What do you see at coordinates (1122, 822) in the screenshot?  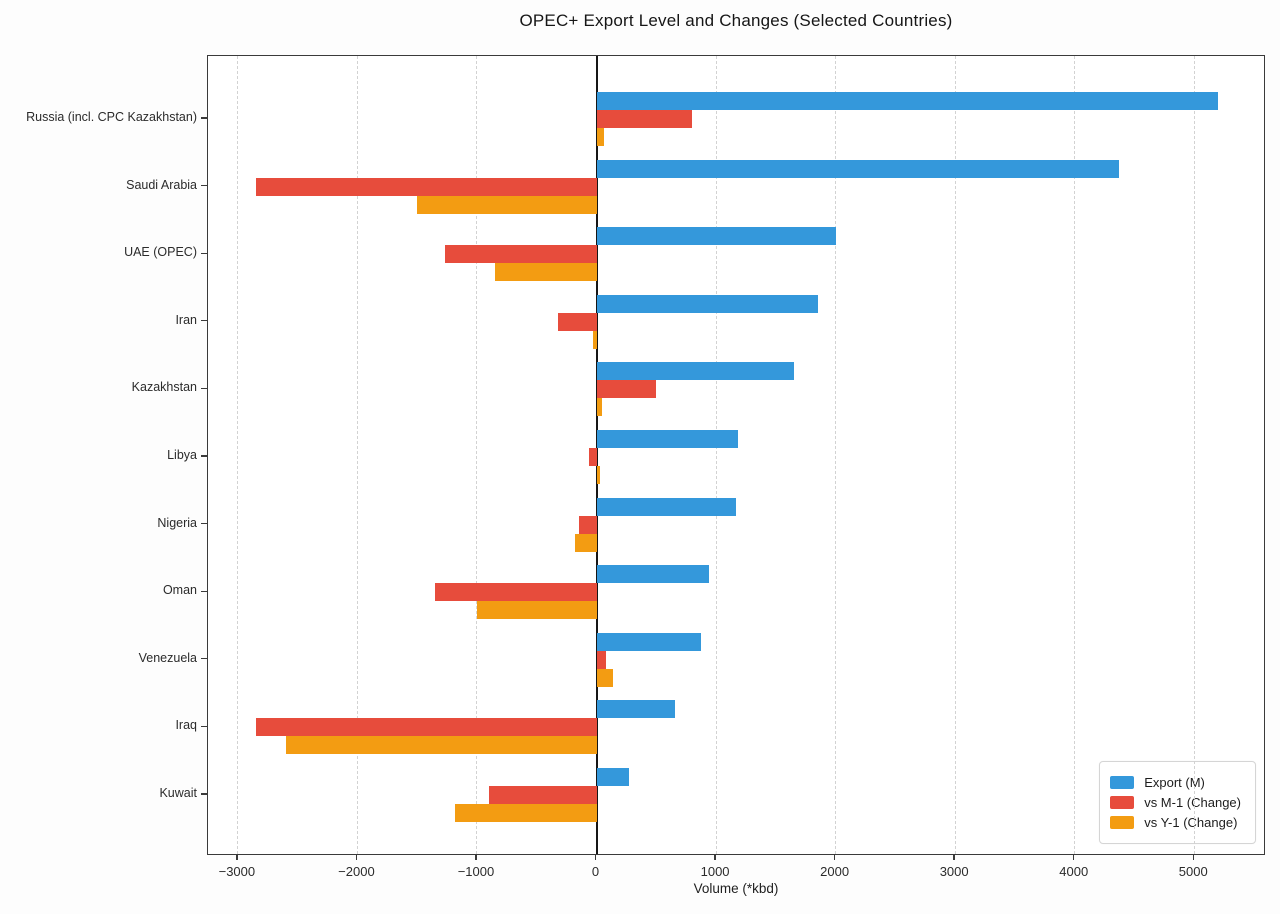 I see `legend-swatch-vs-y1` at bounding box center [1122, 822].